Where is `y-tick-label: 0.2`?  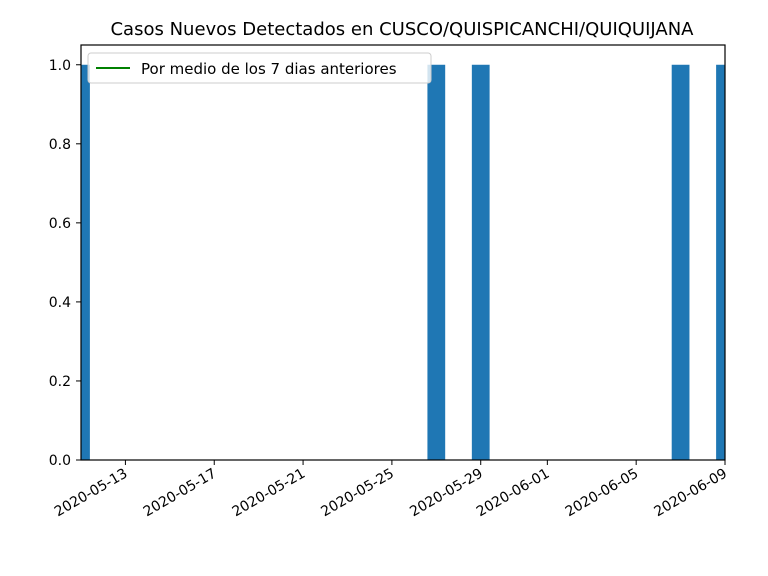 y-tick-label: 0.2 is located at coordinates (60, 382).